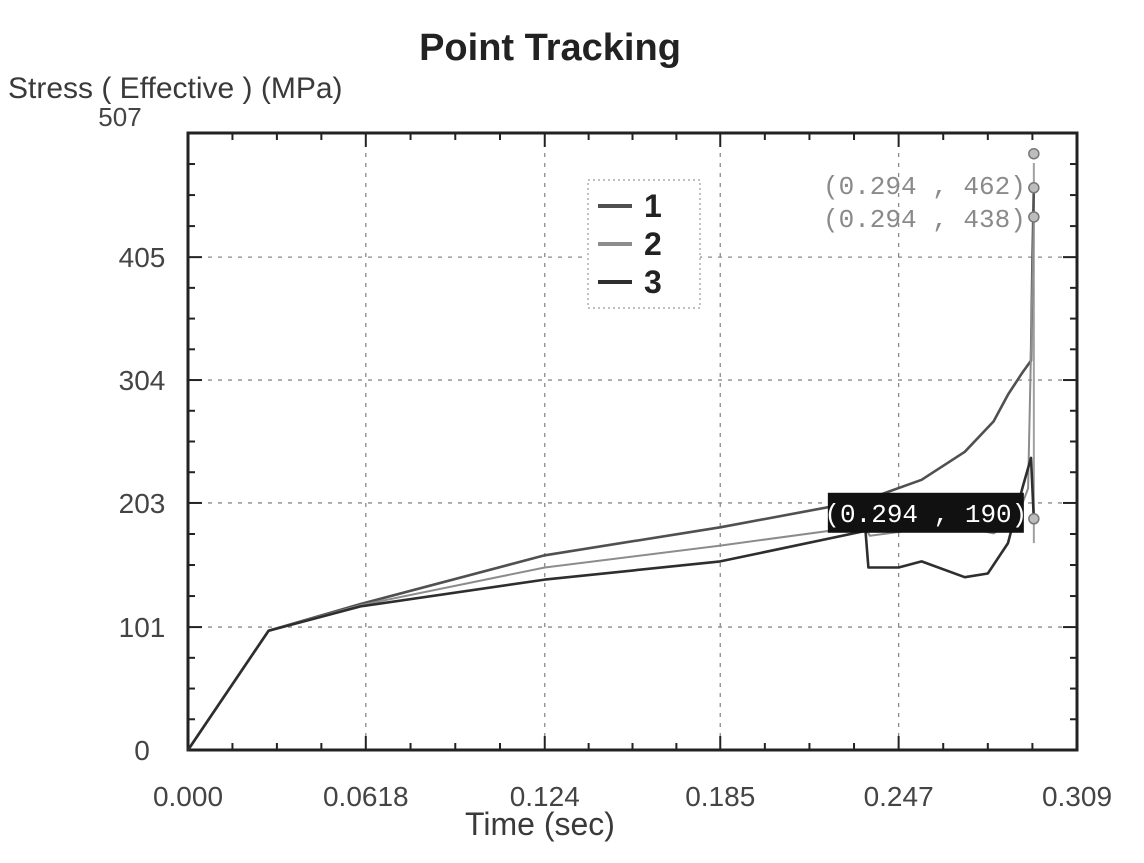  What do you see at coordinates (924, 220) in the screenshot?
I see `annotation-label: (0.294 , 438)` at bounding box center [924, 220].